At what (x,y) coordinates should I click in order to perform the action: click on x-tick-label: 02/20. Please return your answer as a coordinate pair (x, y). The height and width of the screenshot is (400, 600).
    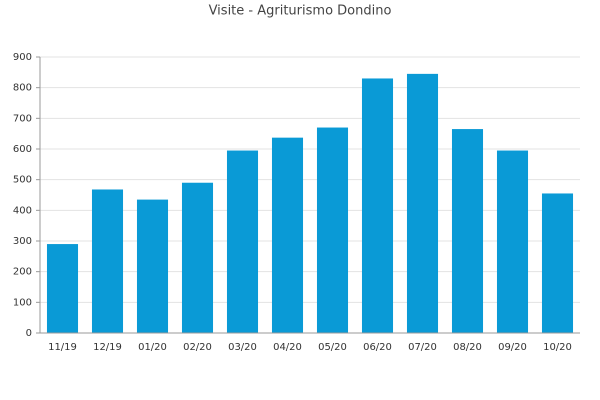
    Looking at the image, I should click on (197, 347).